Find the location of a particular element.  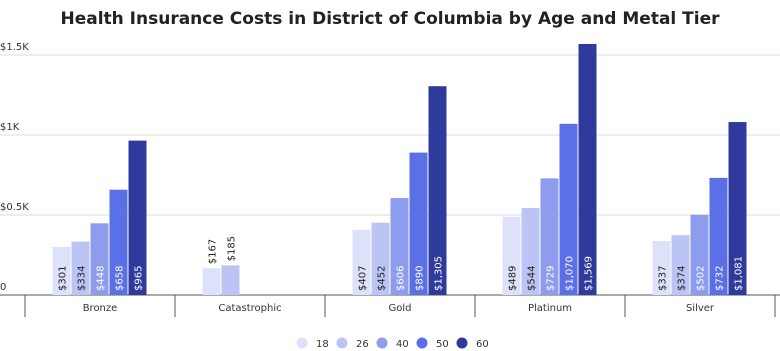

data-label: $890 is located at coordinates (420, 278).